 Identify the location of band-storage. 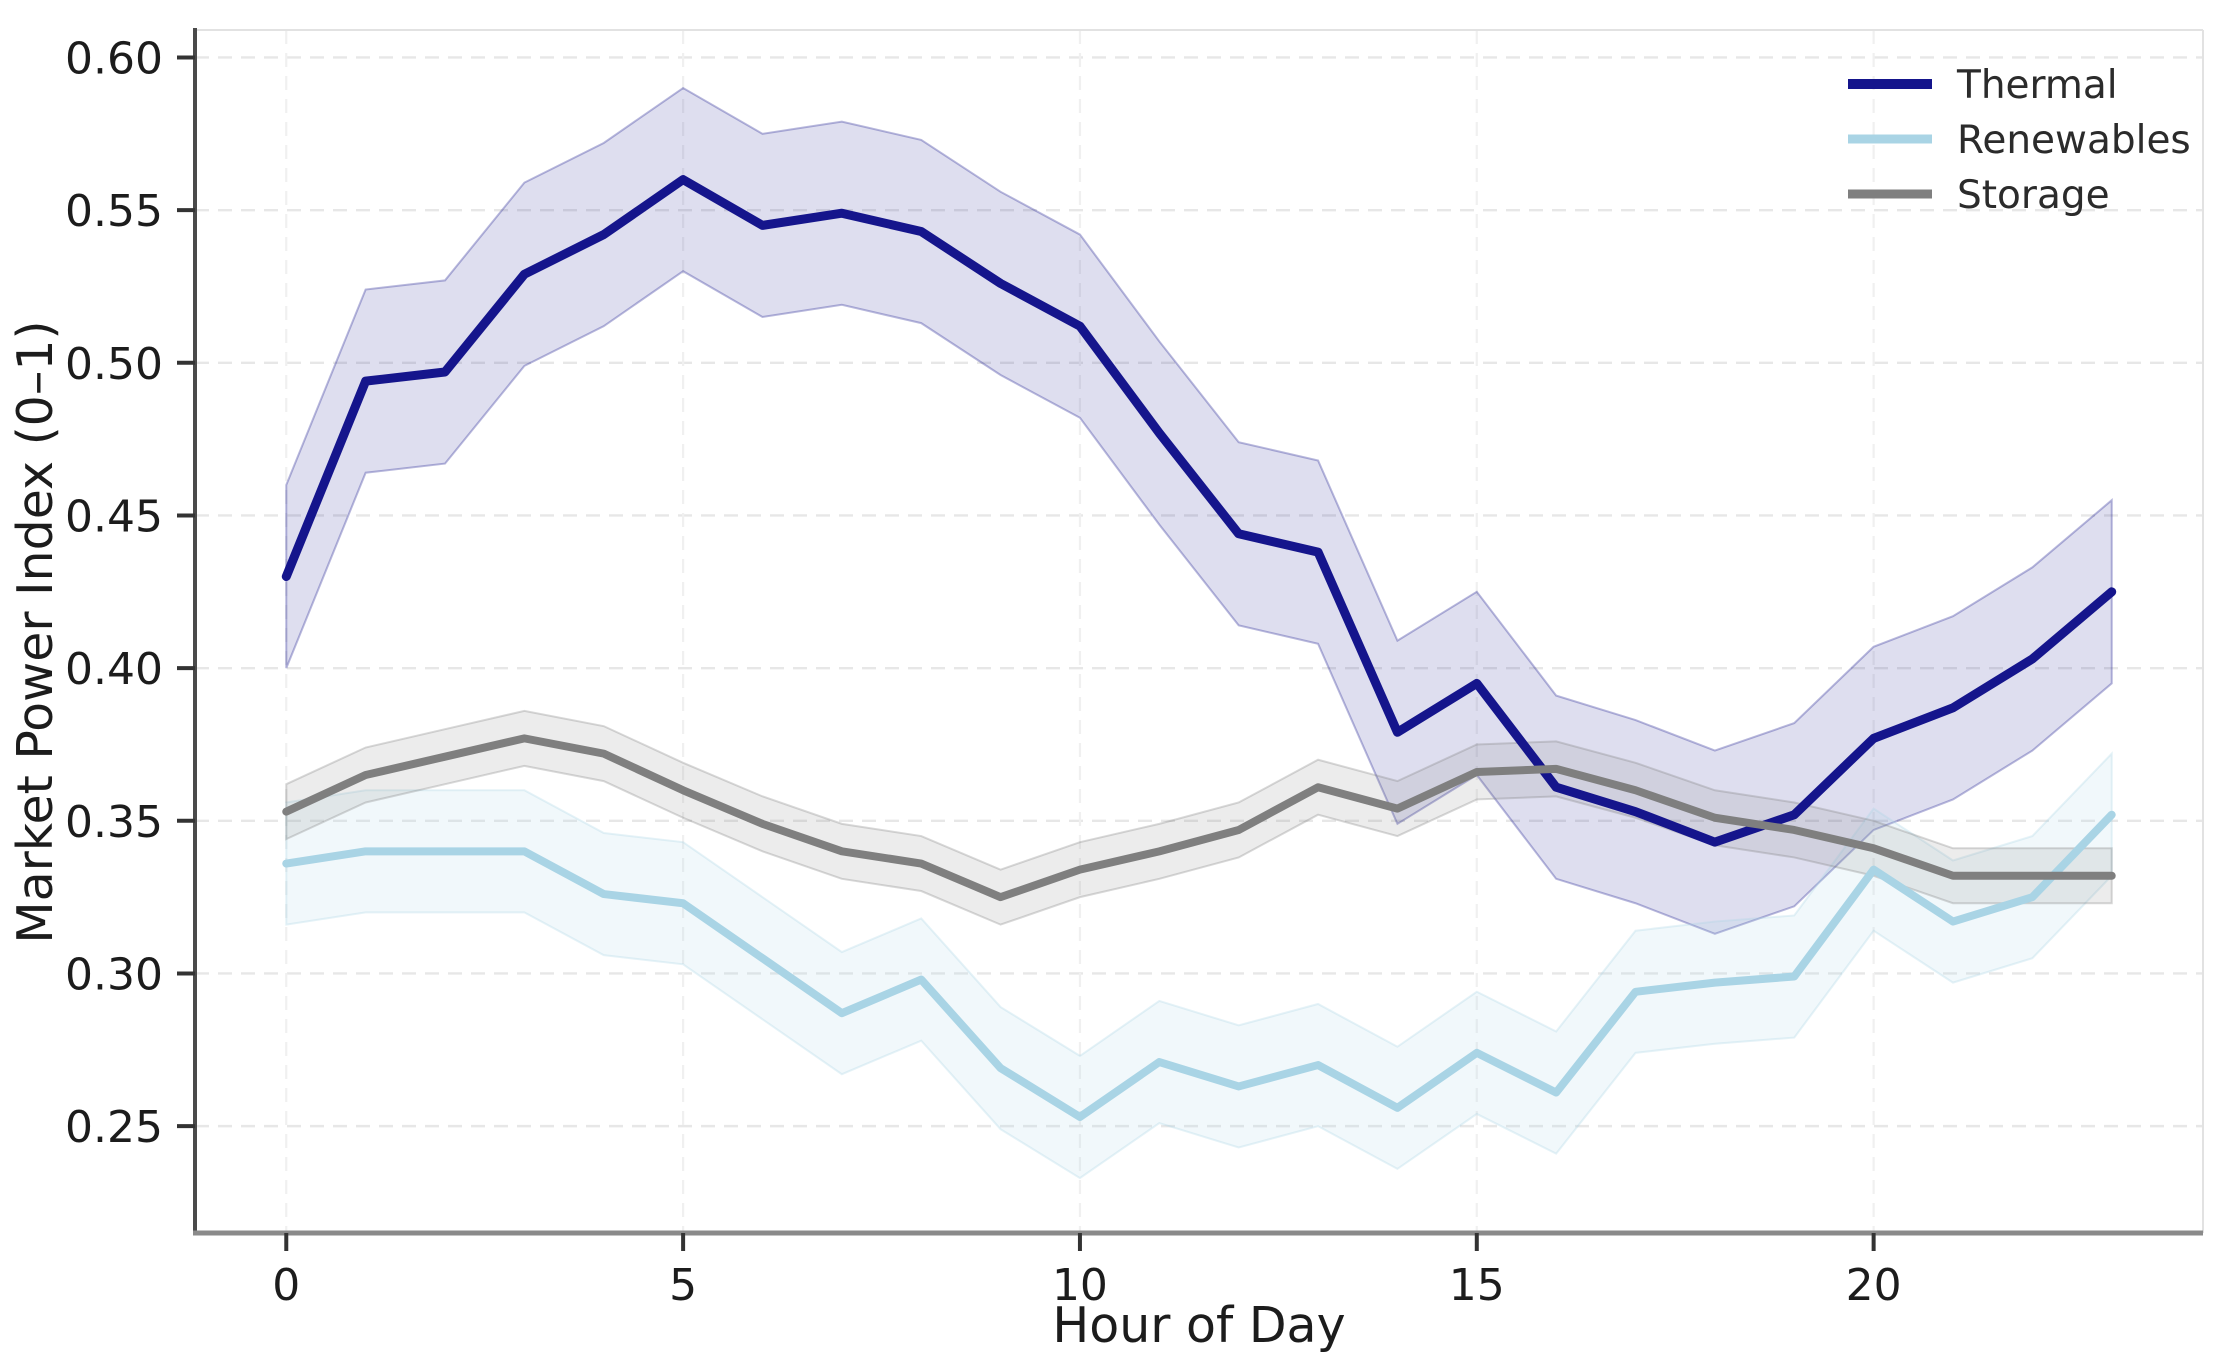
(1199, 817).